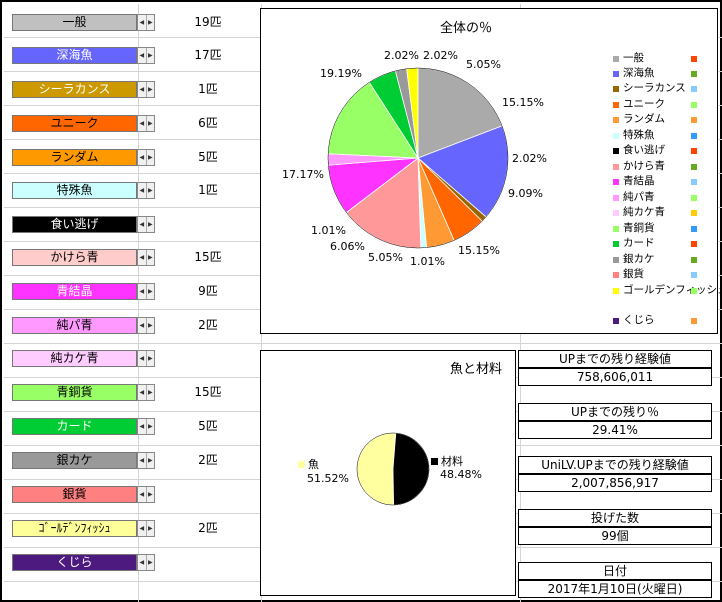  What do you see at coordinates (663, 74) in the screenshot?
I see `legend-item: 深海魚` at bounding box center [663, 74].